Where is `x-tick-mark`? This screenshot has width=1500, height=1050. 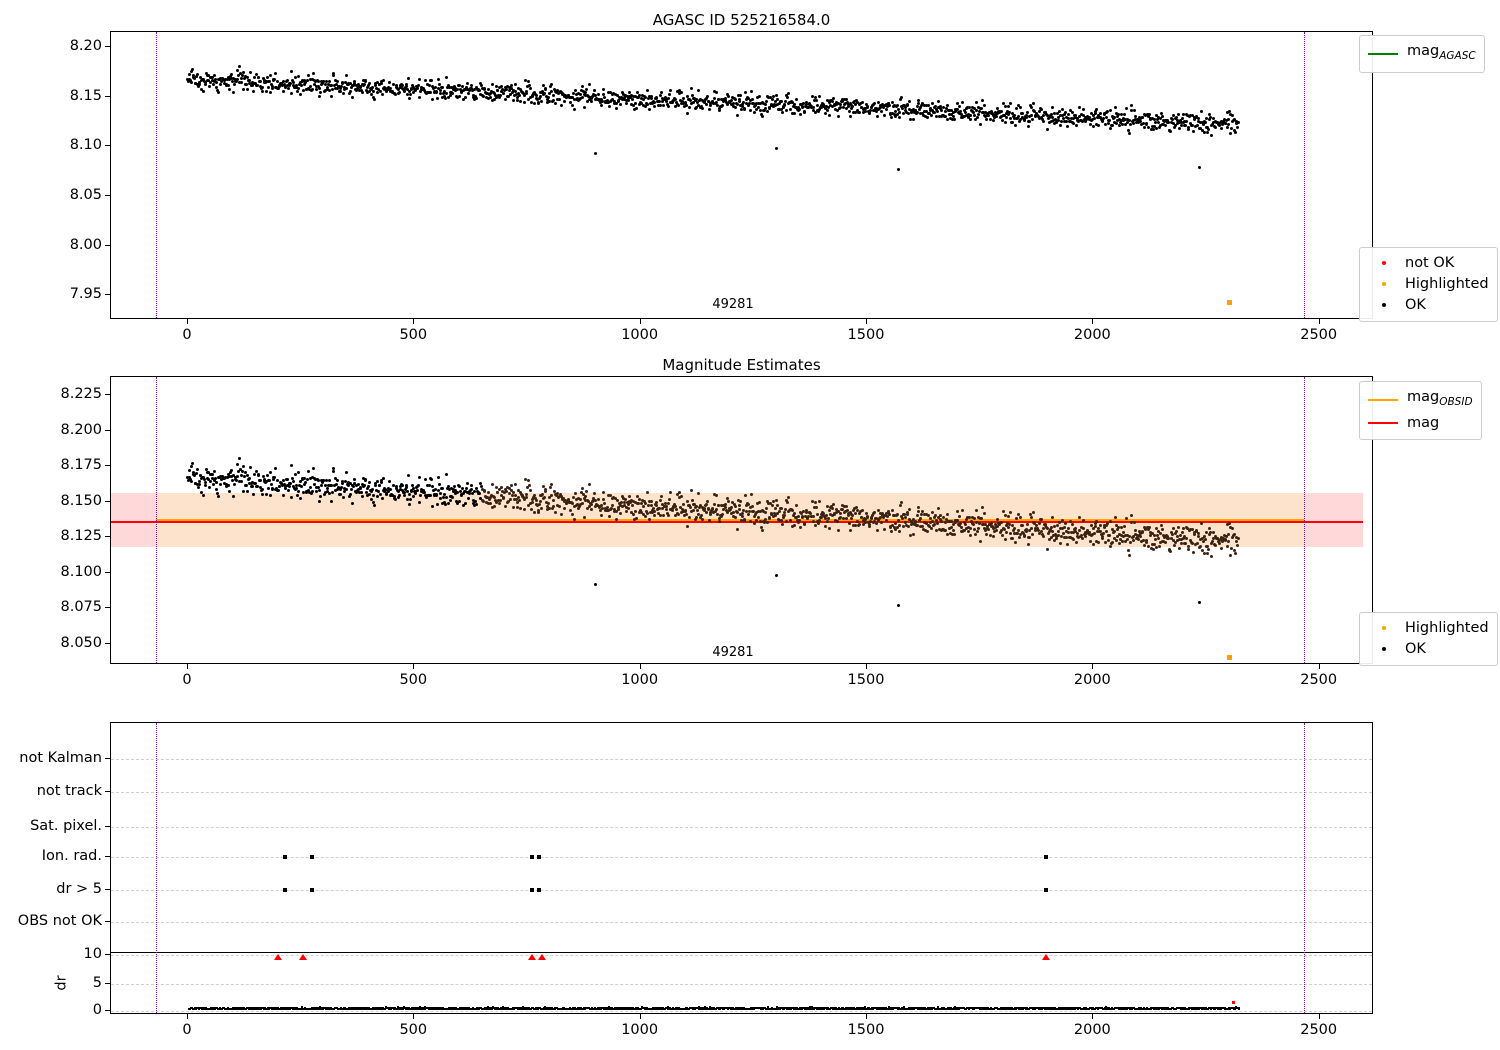
x-tick-mark is located at coordinates (866, 666).